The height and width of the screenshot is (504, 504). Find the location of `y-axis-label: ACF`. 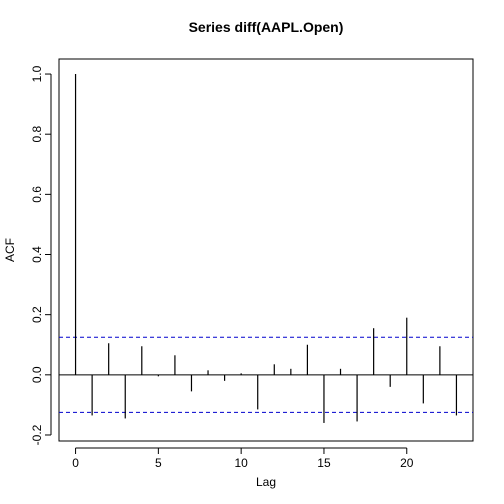

y-axis-label: ACF is located at coordinates (10, 250).